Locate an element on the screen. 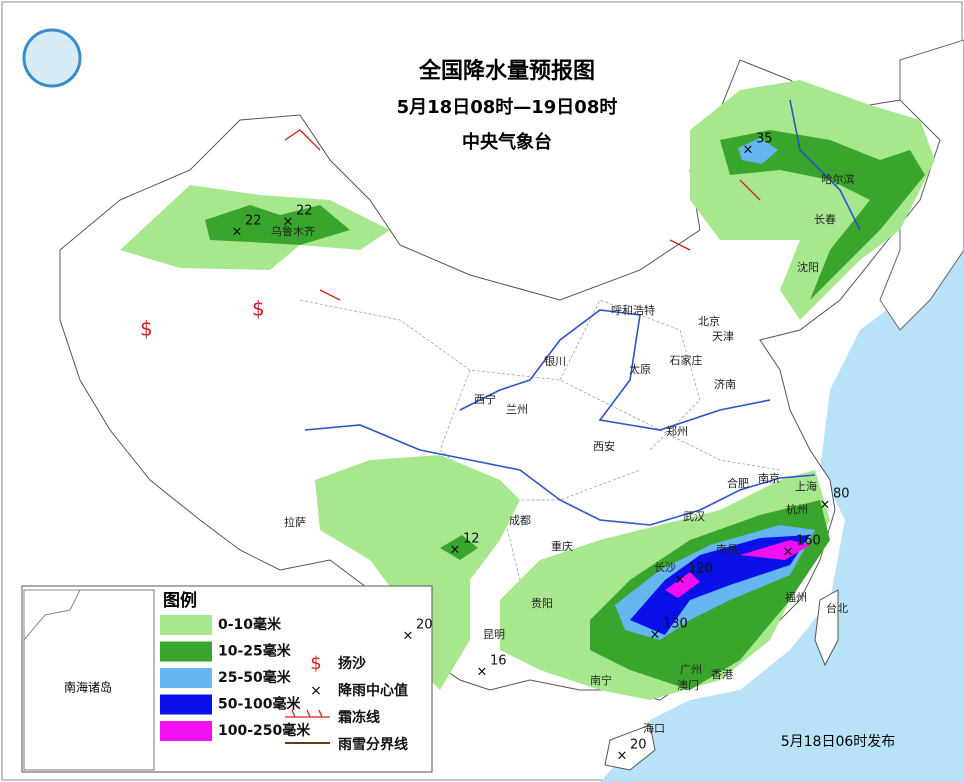  hainan is located at coordinates (630, 747).